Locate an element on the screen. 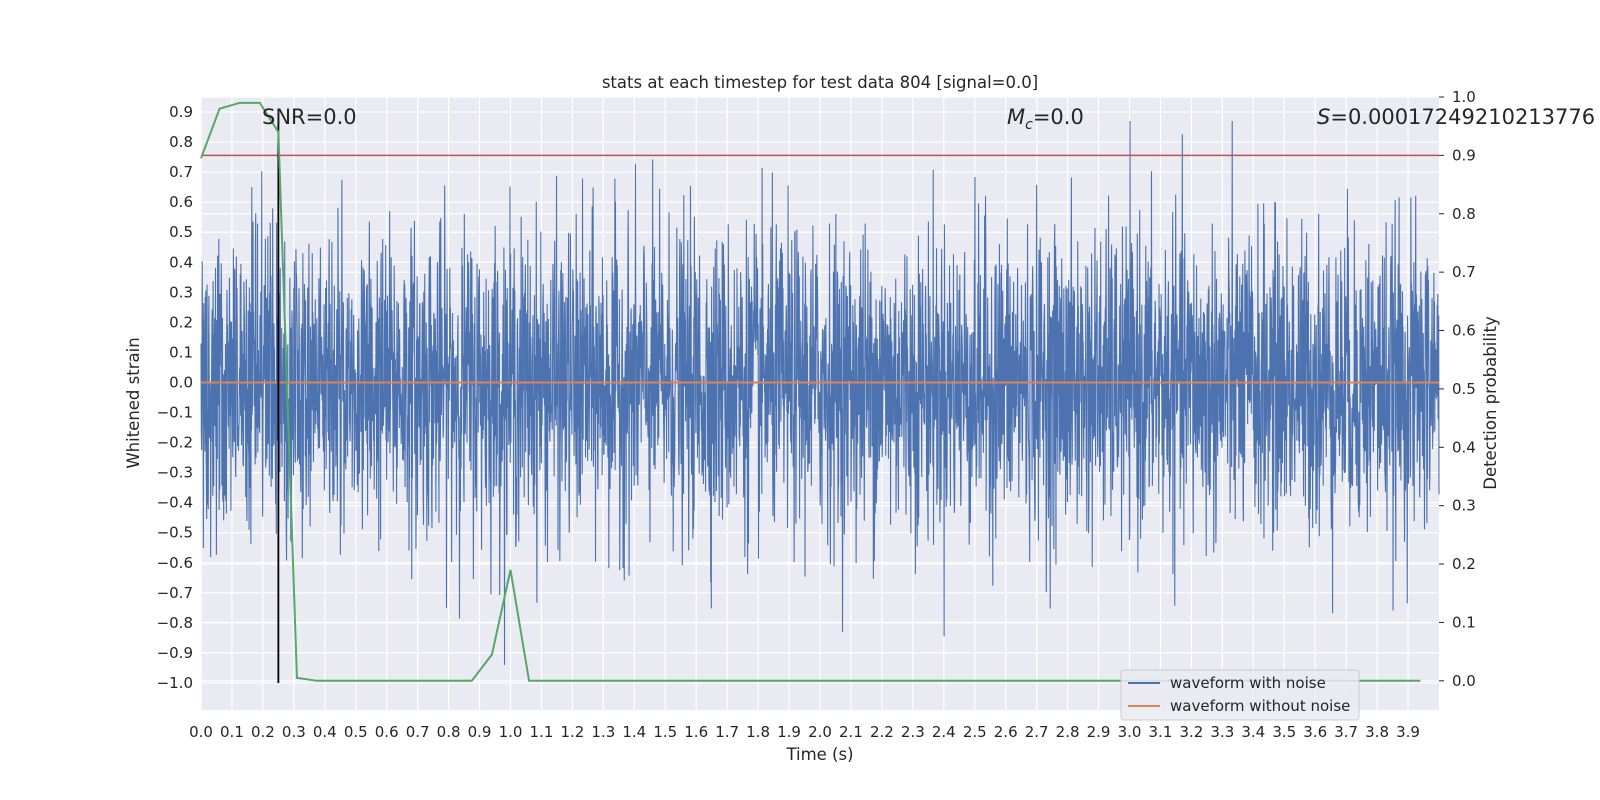 Image resolution: width=1600 pixels, height=800 pixels. y-tick-label: 0.7 is located at coordinates (181, 172).